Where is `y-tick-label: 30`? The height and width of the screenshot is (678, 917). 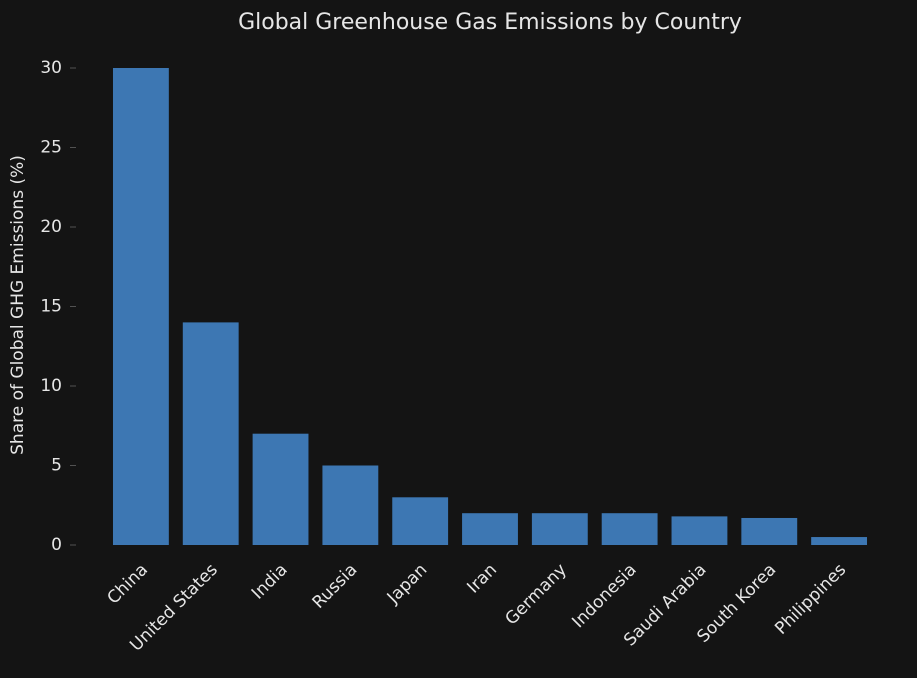
y-tick-label: 30 is located at coordinates (51, 68).